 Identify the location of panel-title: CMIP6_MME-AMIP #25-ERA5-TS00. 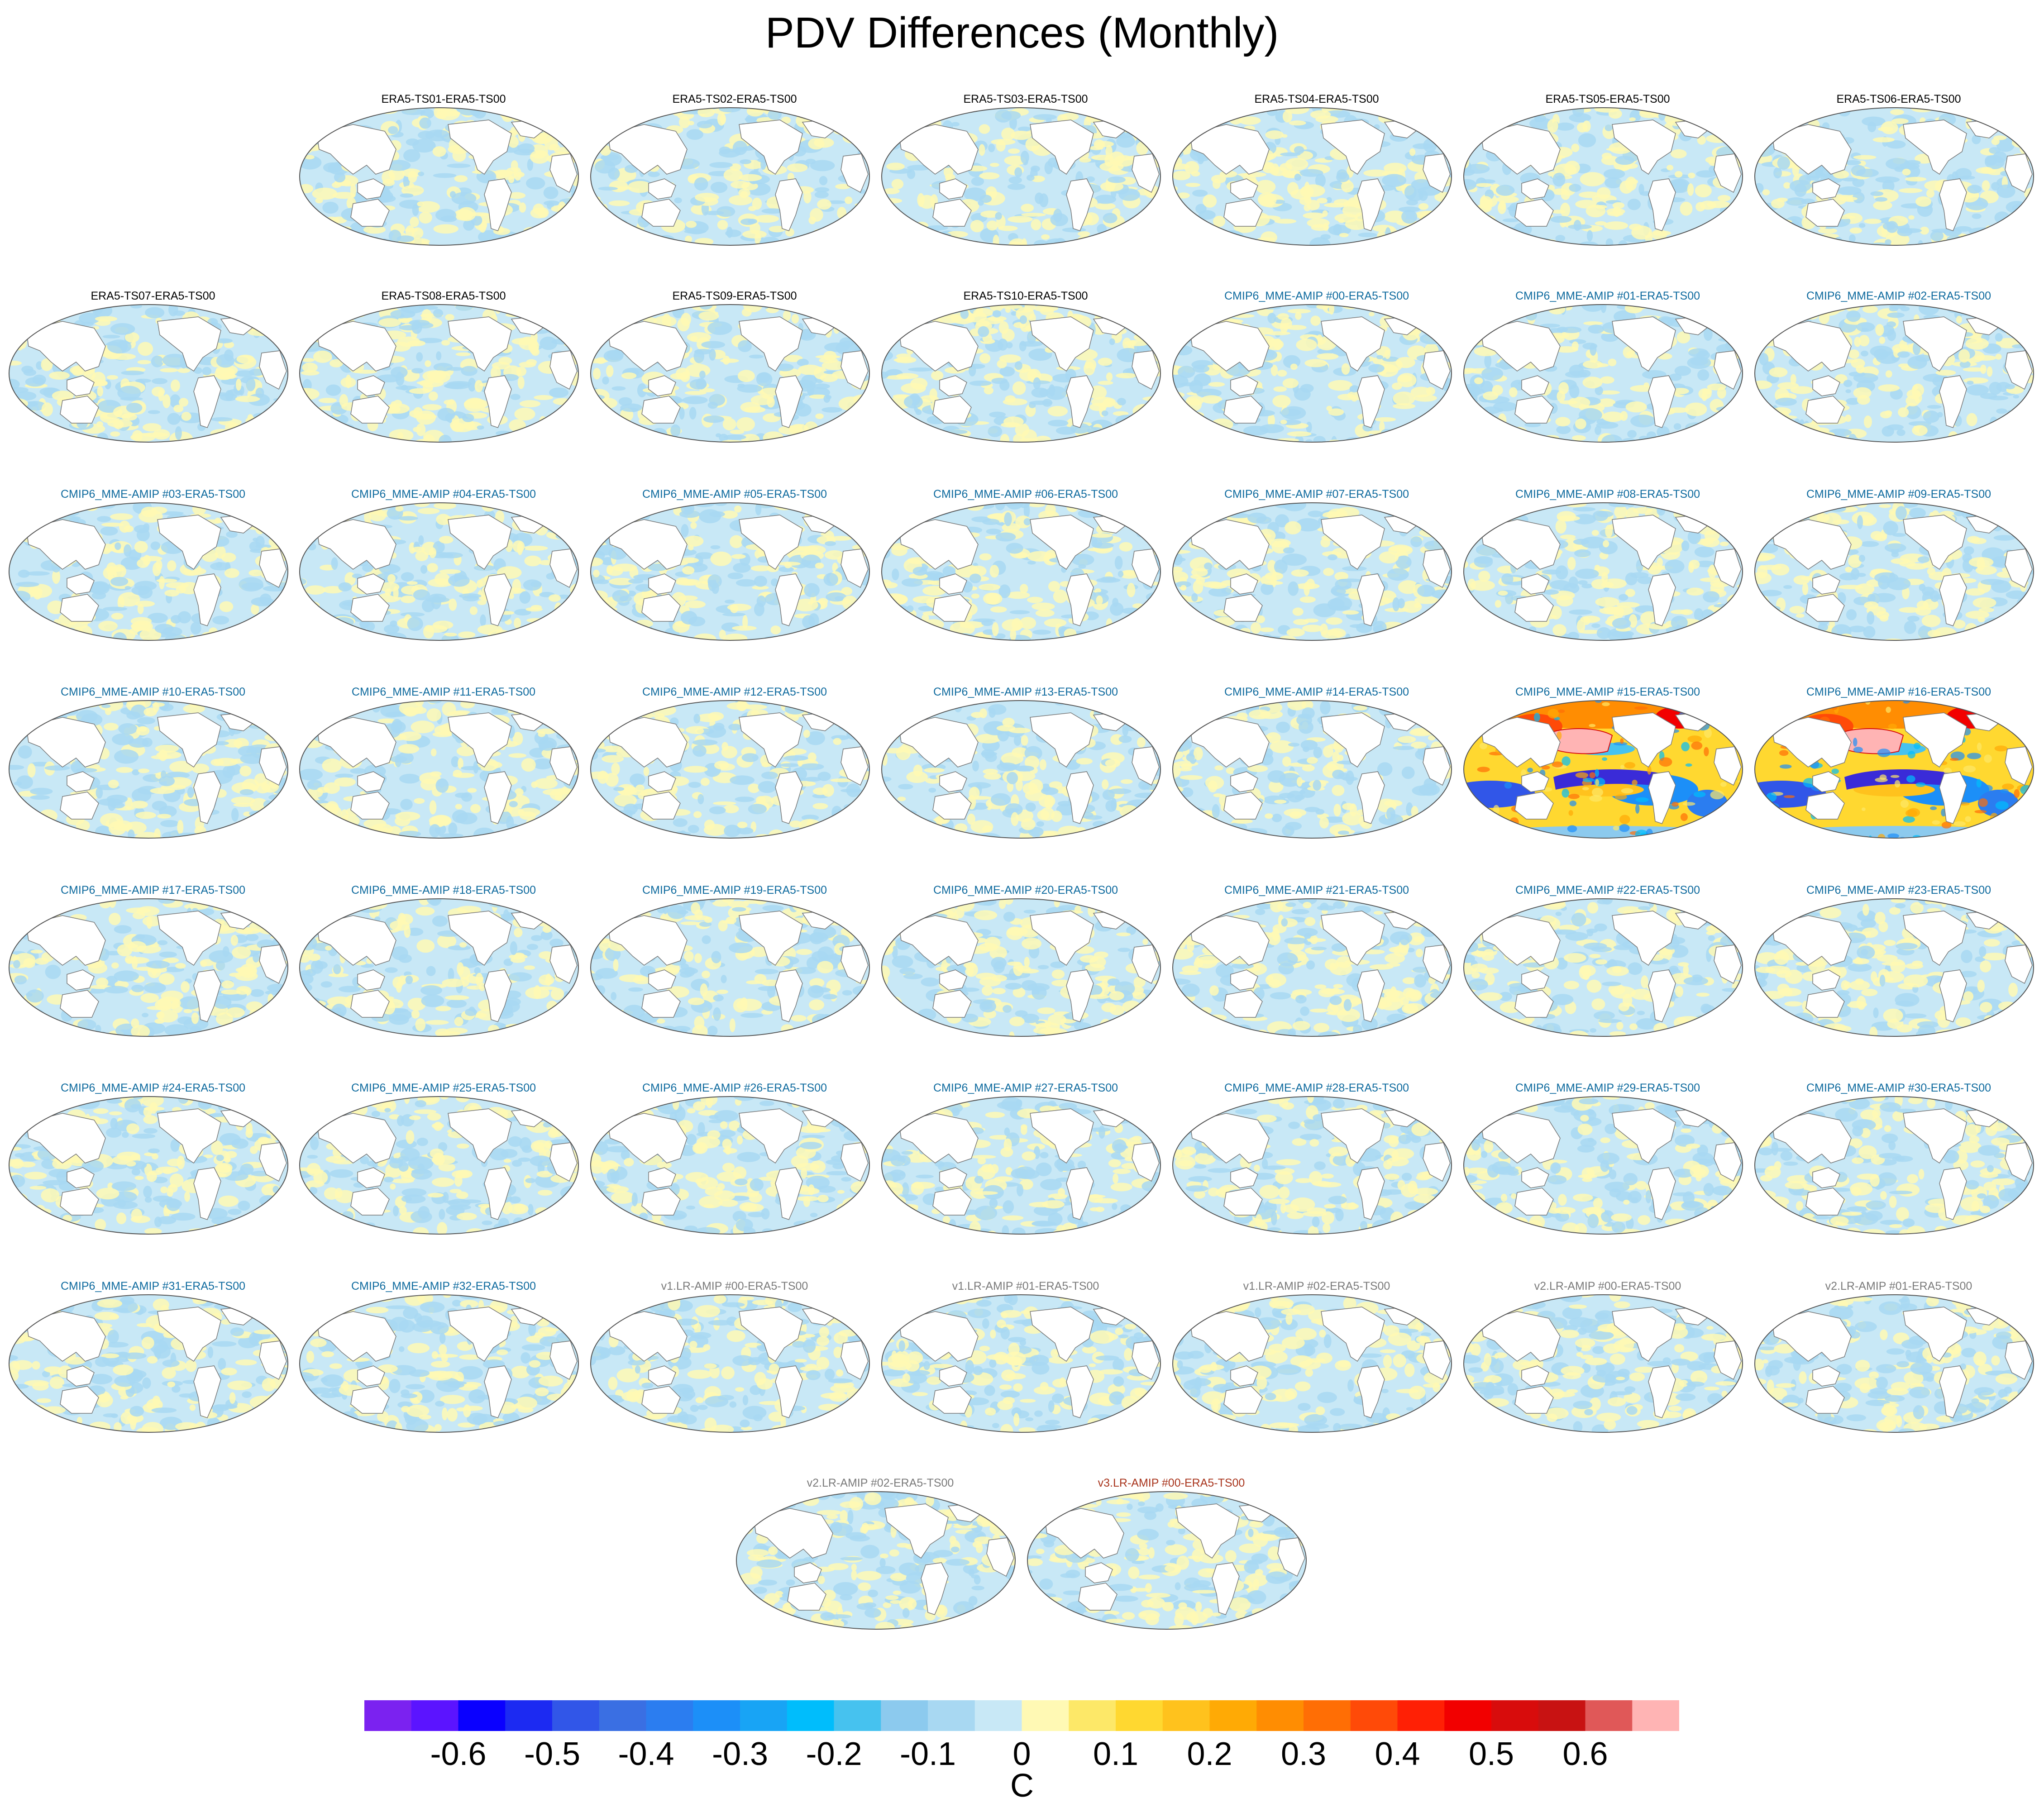
(443, 1088).